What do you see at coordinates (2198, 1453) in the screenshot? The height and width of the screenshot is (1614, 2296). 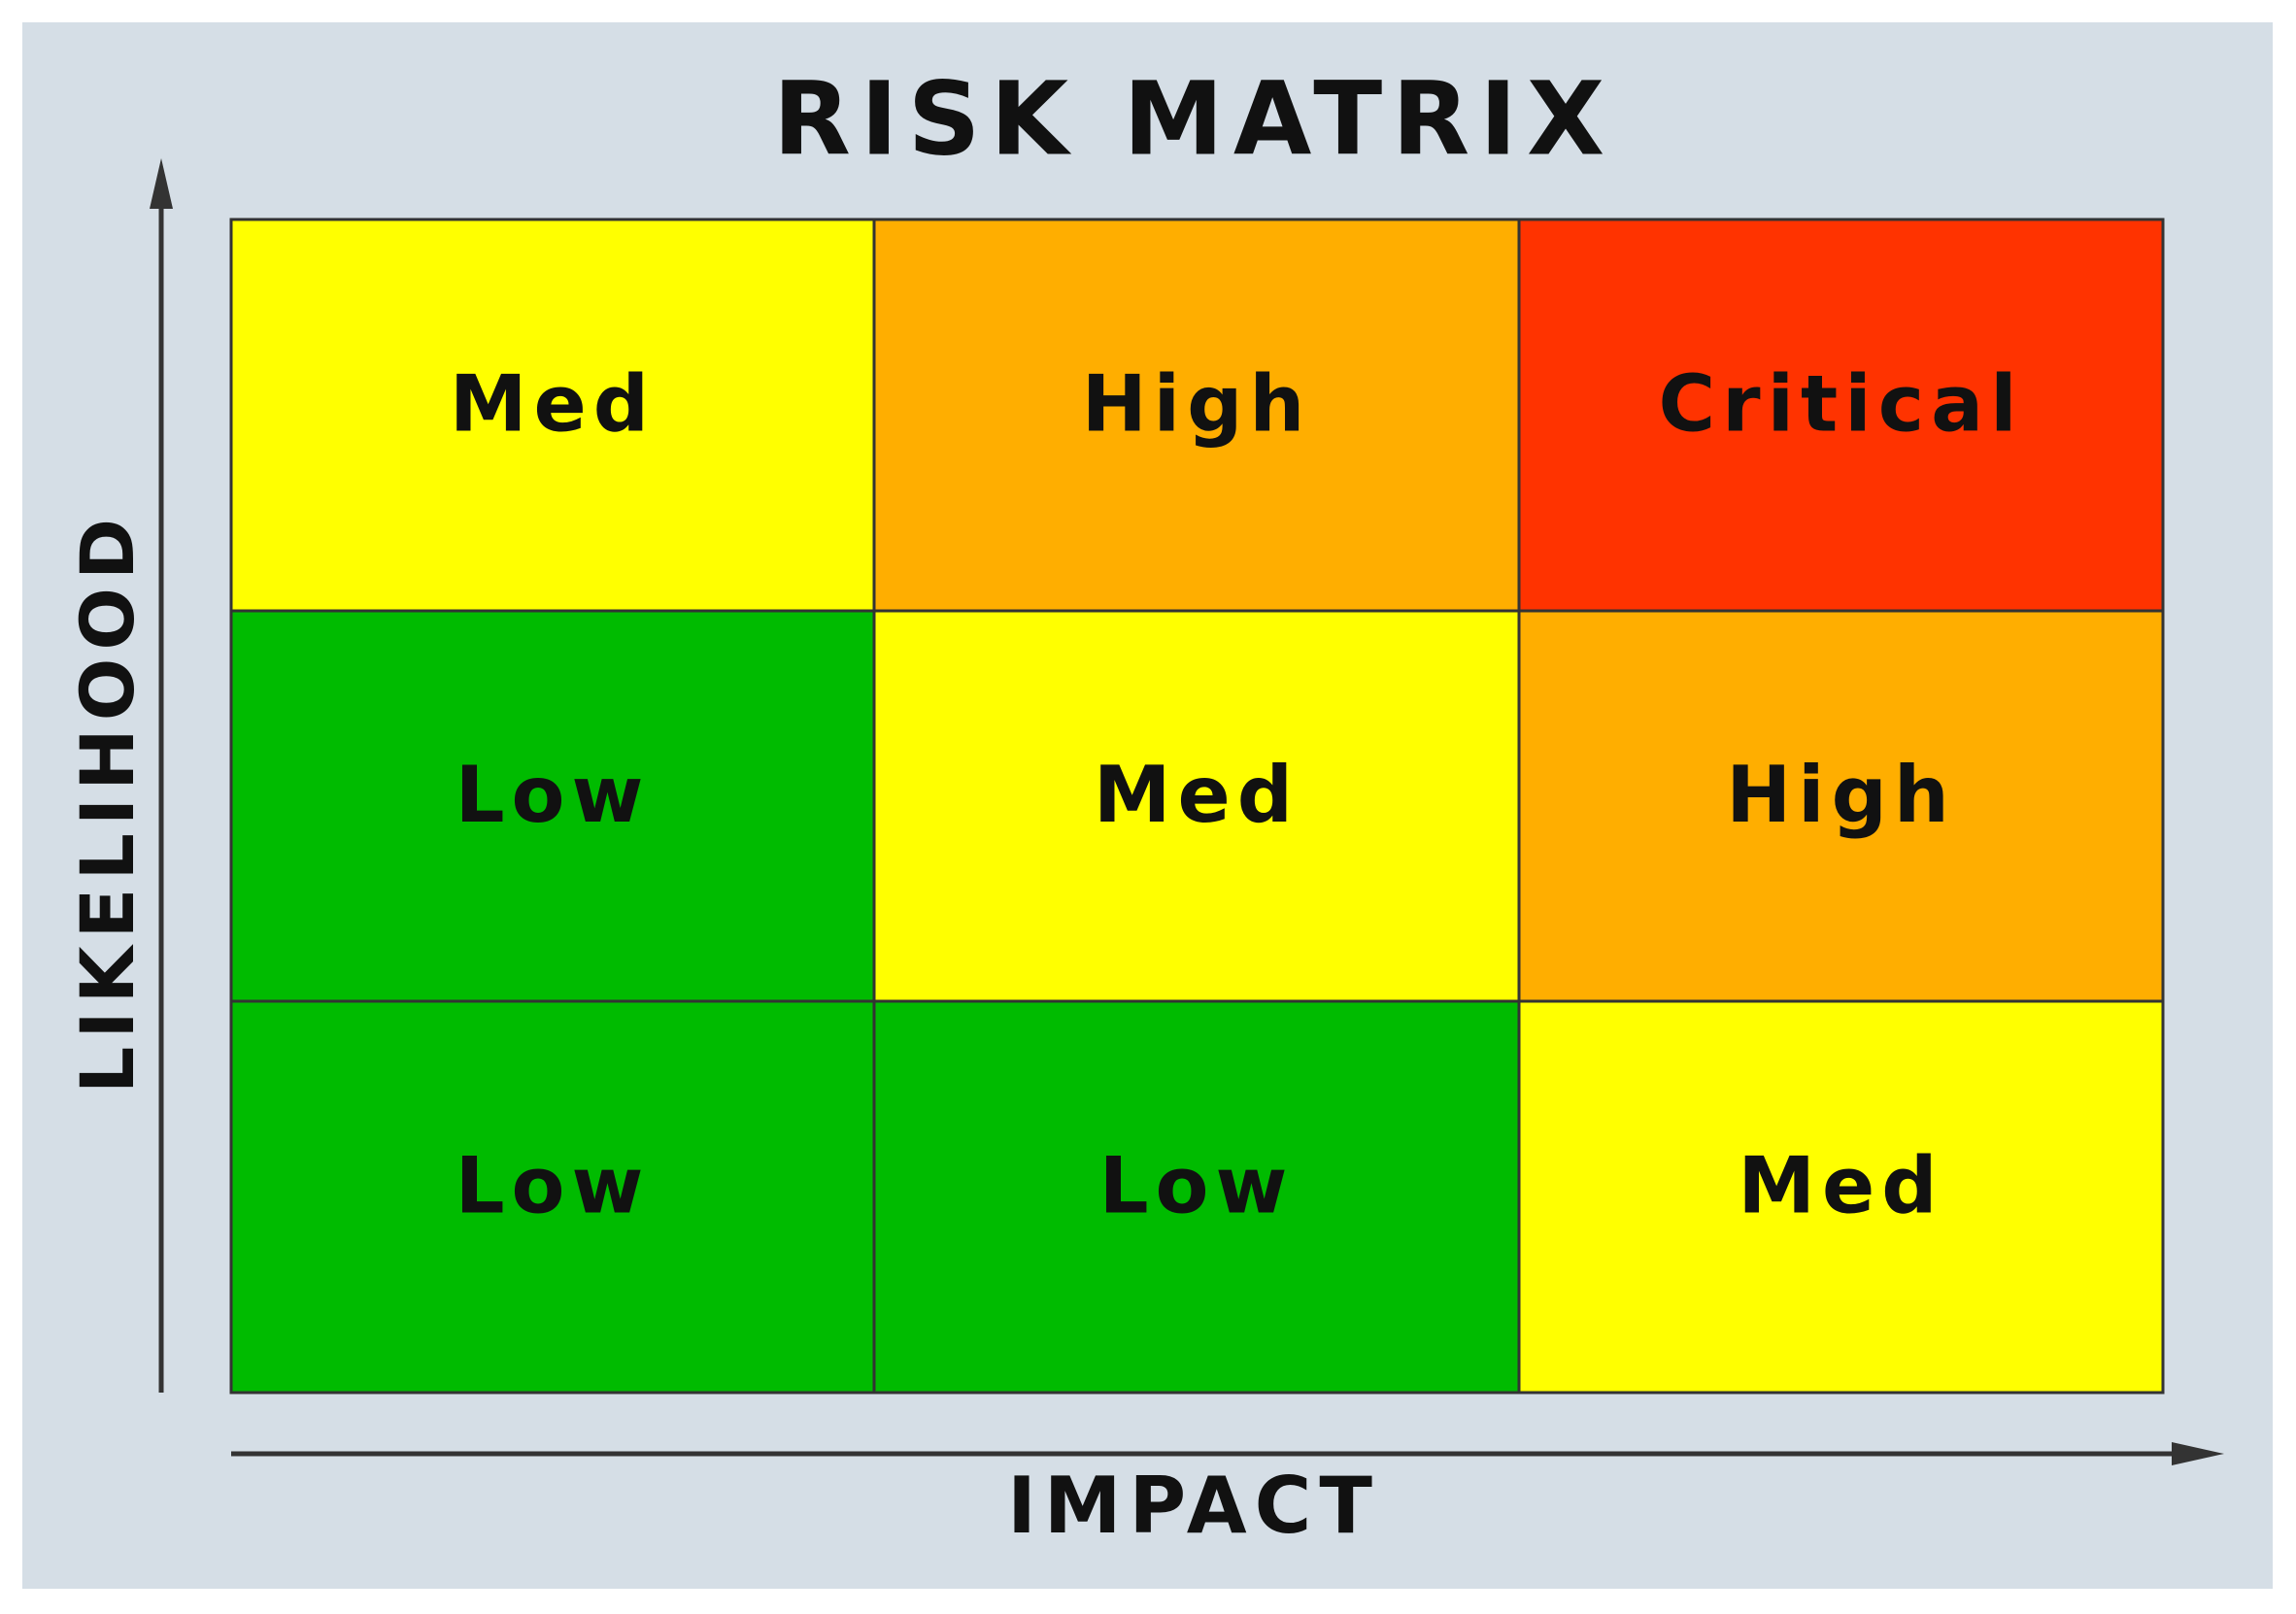 I see `x-axis-arrowhead` at bounding box center [2198, 1453].